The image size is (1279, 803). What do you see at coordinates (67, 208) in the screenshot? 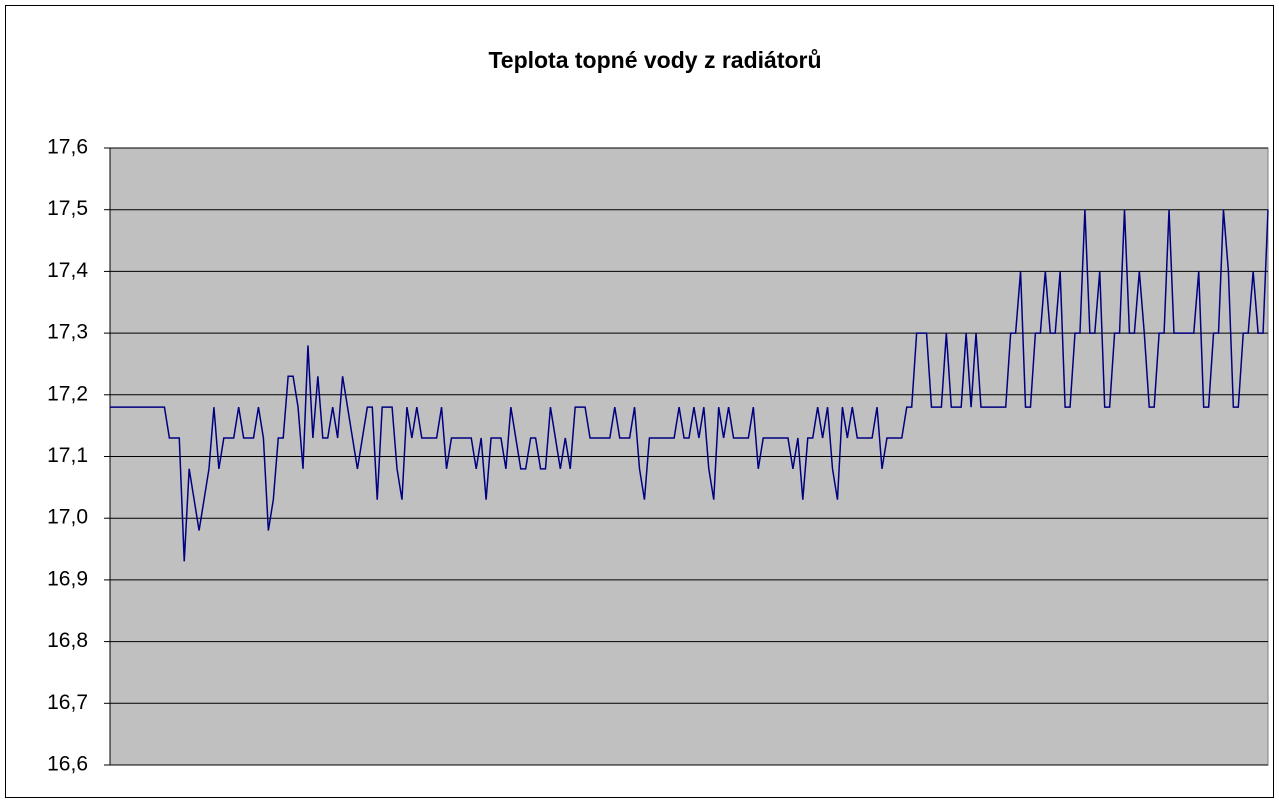
I see `y-tick-label: 17,5` at bounding box center [67, 208].